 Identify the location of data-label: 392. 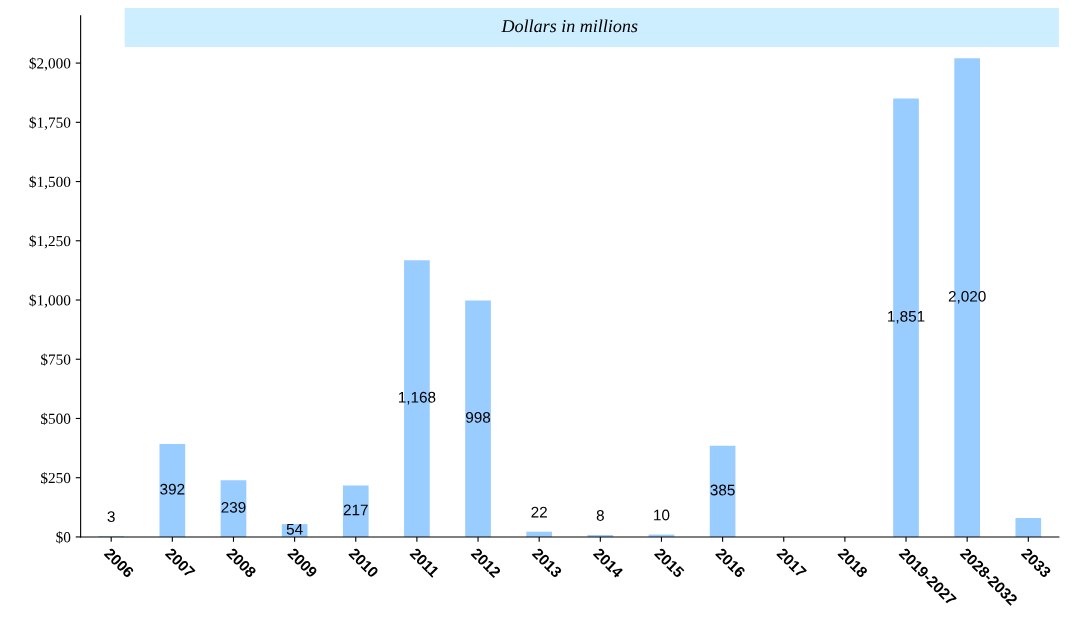
(172, 489).